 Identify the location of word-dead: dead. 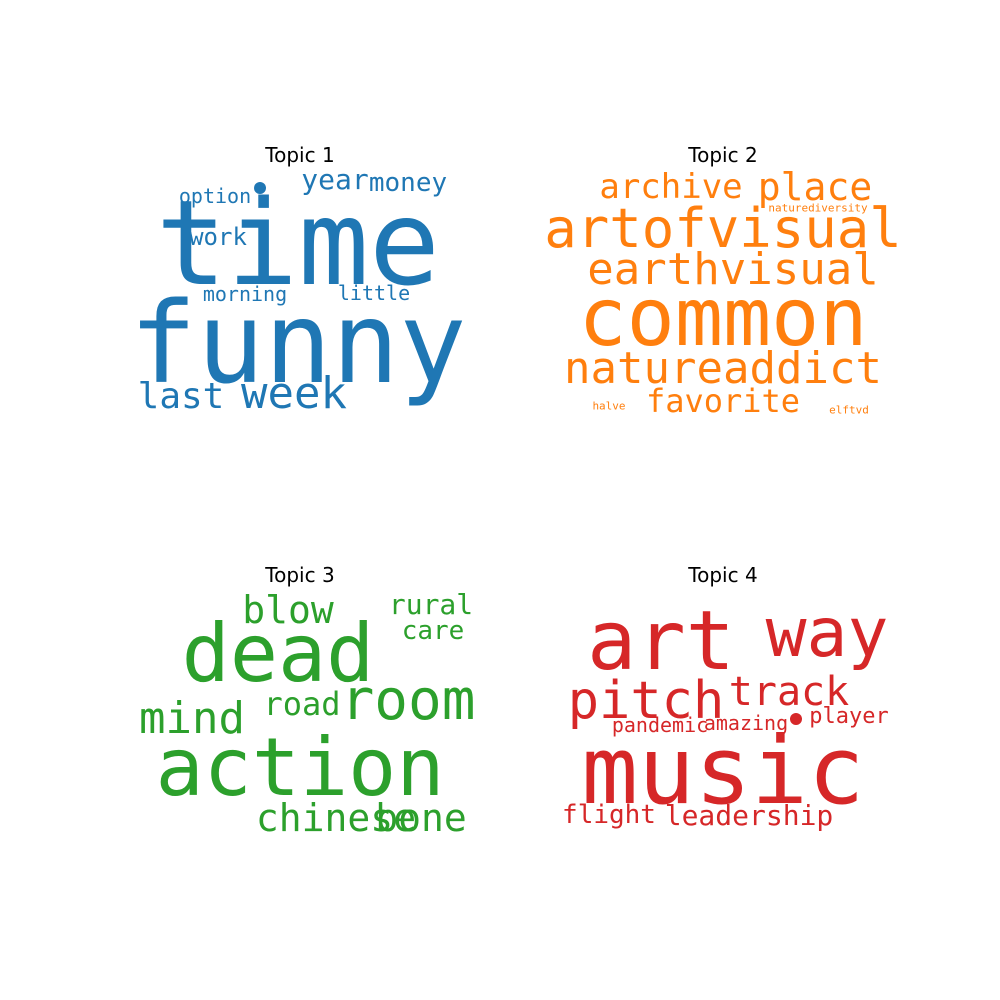
(278, 653).